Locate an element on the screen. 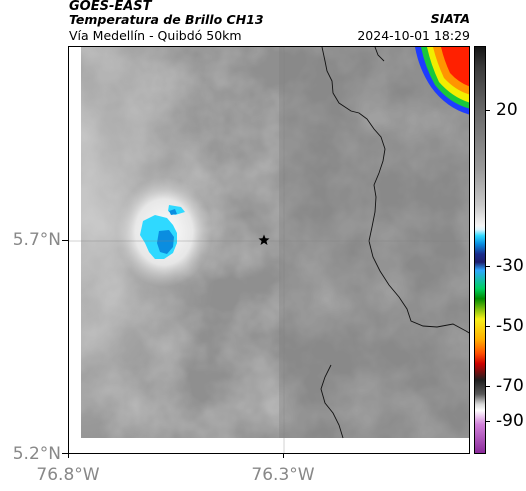 The image size is (526, 491). x-tick-label-2: 76.3°W is located at coordinates (283, 475).